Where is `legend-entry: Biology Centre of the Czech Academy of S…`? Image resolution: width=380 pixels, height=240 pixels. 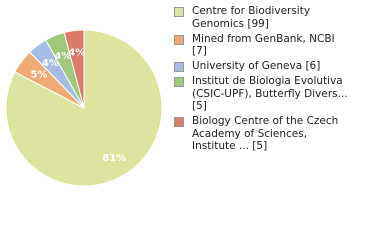
legend-entry: Biology Centre of the Czech Academy of S… is located at coordinates (262, 134).